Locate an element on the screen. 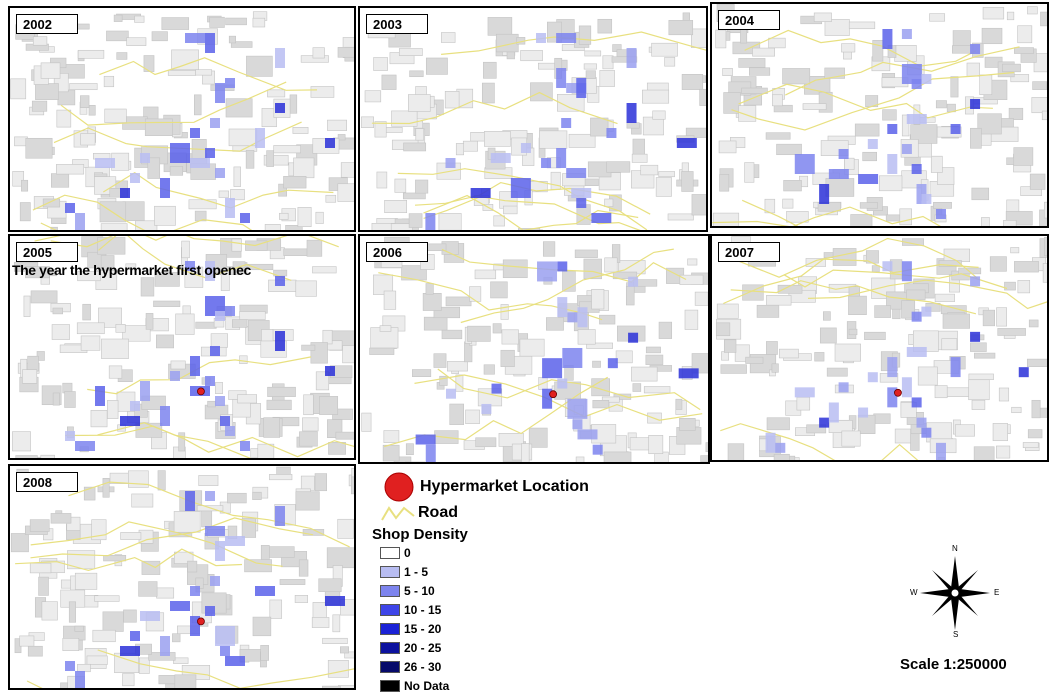 Image resolution: width=1049 pixels, height=696 pixels. legend-density-class: 5 - 10 is located at coordinates (407, 591).